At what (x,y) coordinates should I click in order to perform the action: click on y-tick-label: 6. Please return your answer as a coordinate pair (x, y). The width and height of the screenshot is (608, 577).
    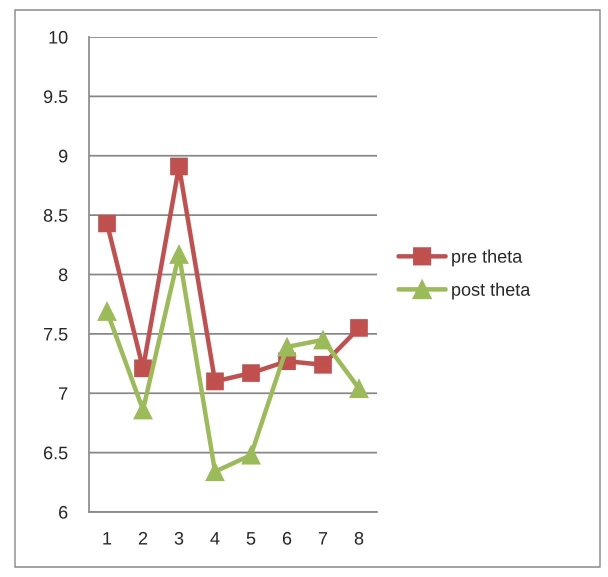
    Looking at the image, I should click on (63, 512).